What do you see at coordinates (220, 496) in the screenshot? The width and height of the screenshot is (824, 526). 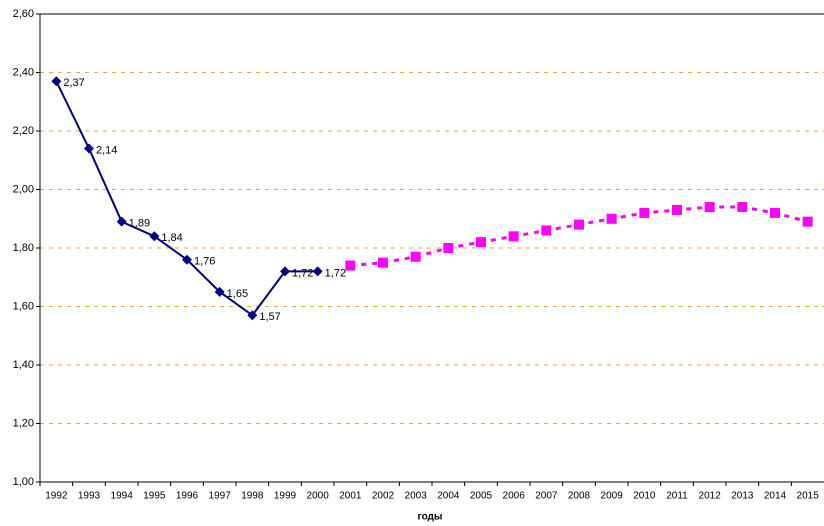 I see `x-tick-label: 1997` at bounding box center [220, 496].